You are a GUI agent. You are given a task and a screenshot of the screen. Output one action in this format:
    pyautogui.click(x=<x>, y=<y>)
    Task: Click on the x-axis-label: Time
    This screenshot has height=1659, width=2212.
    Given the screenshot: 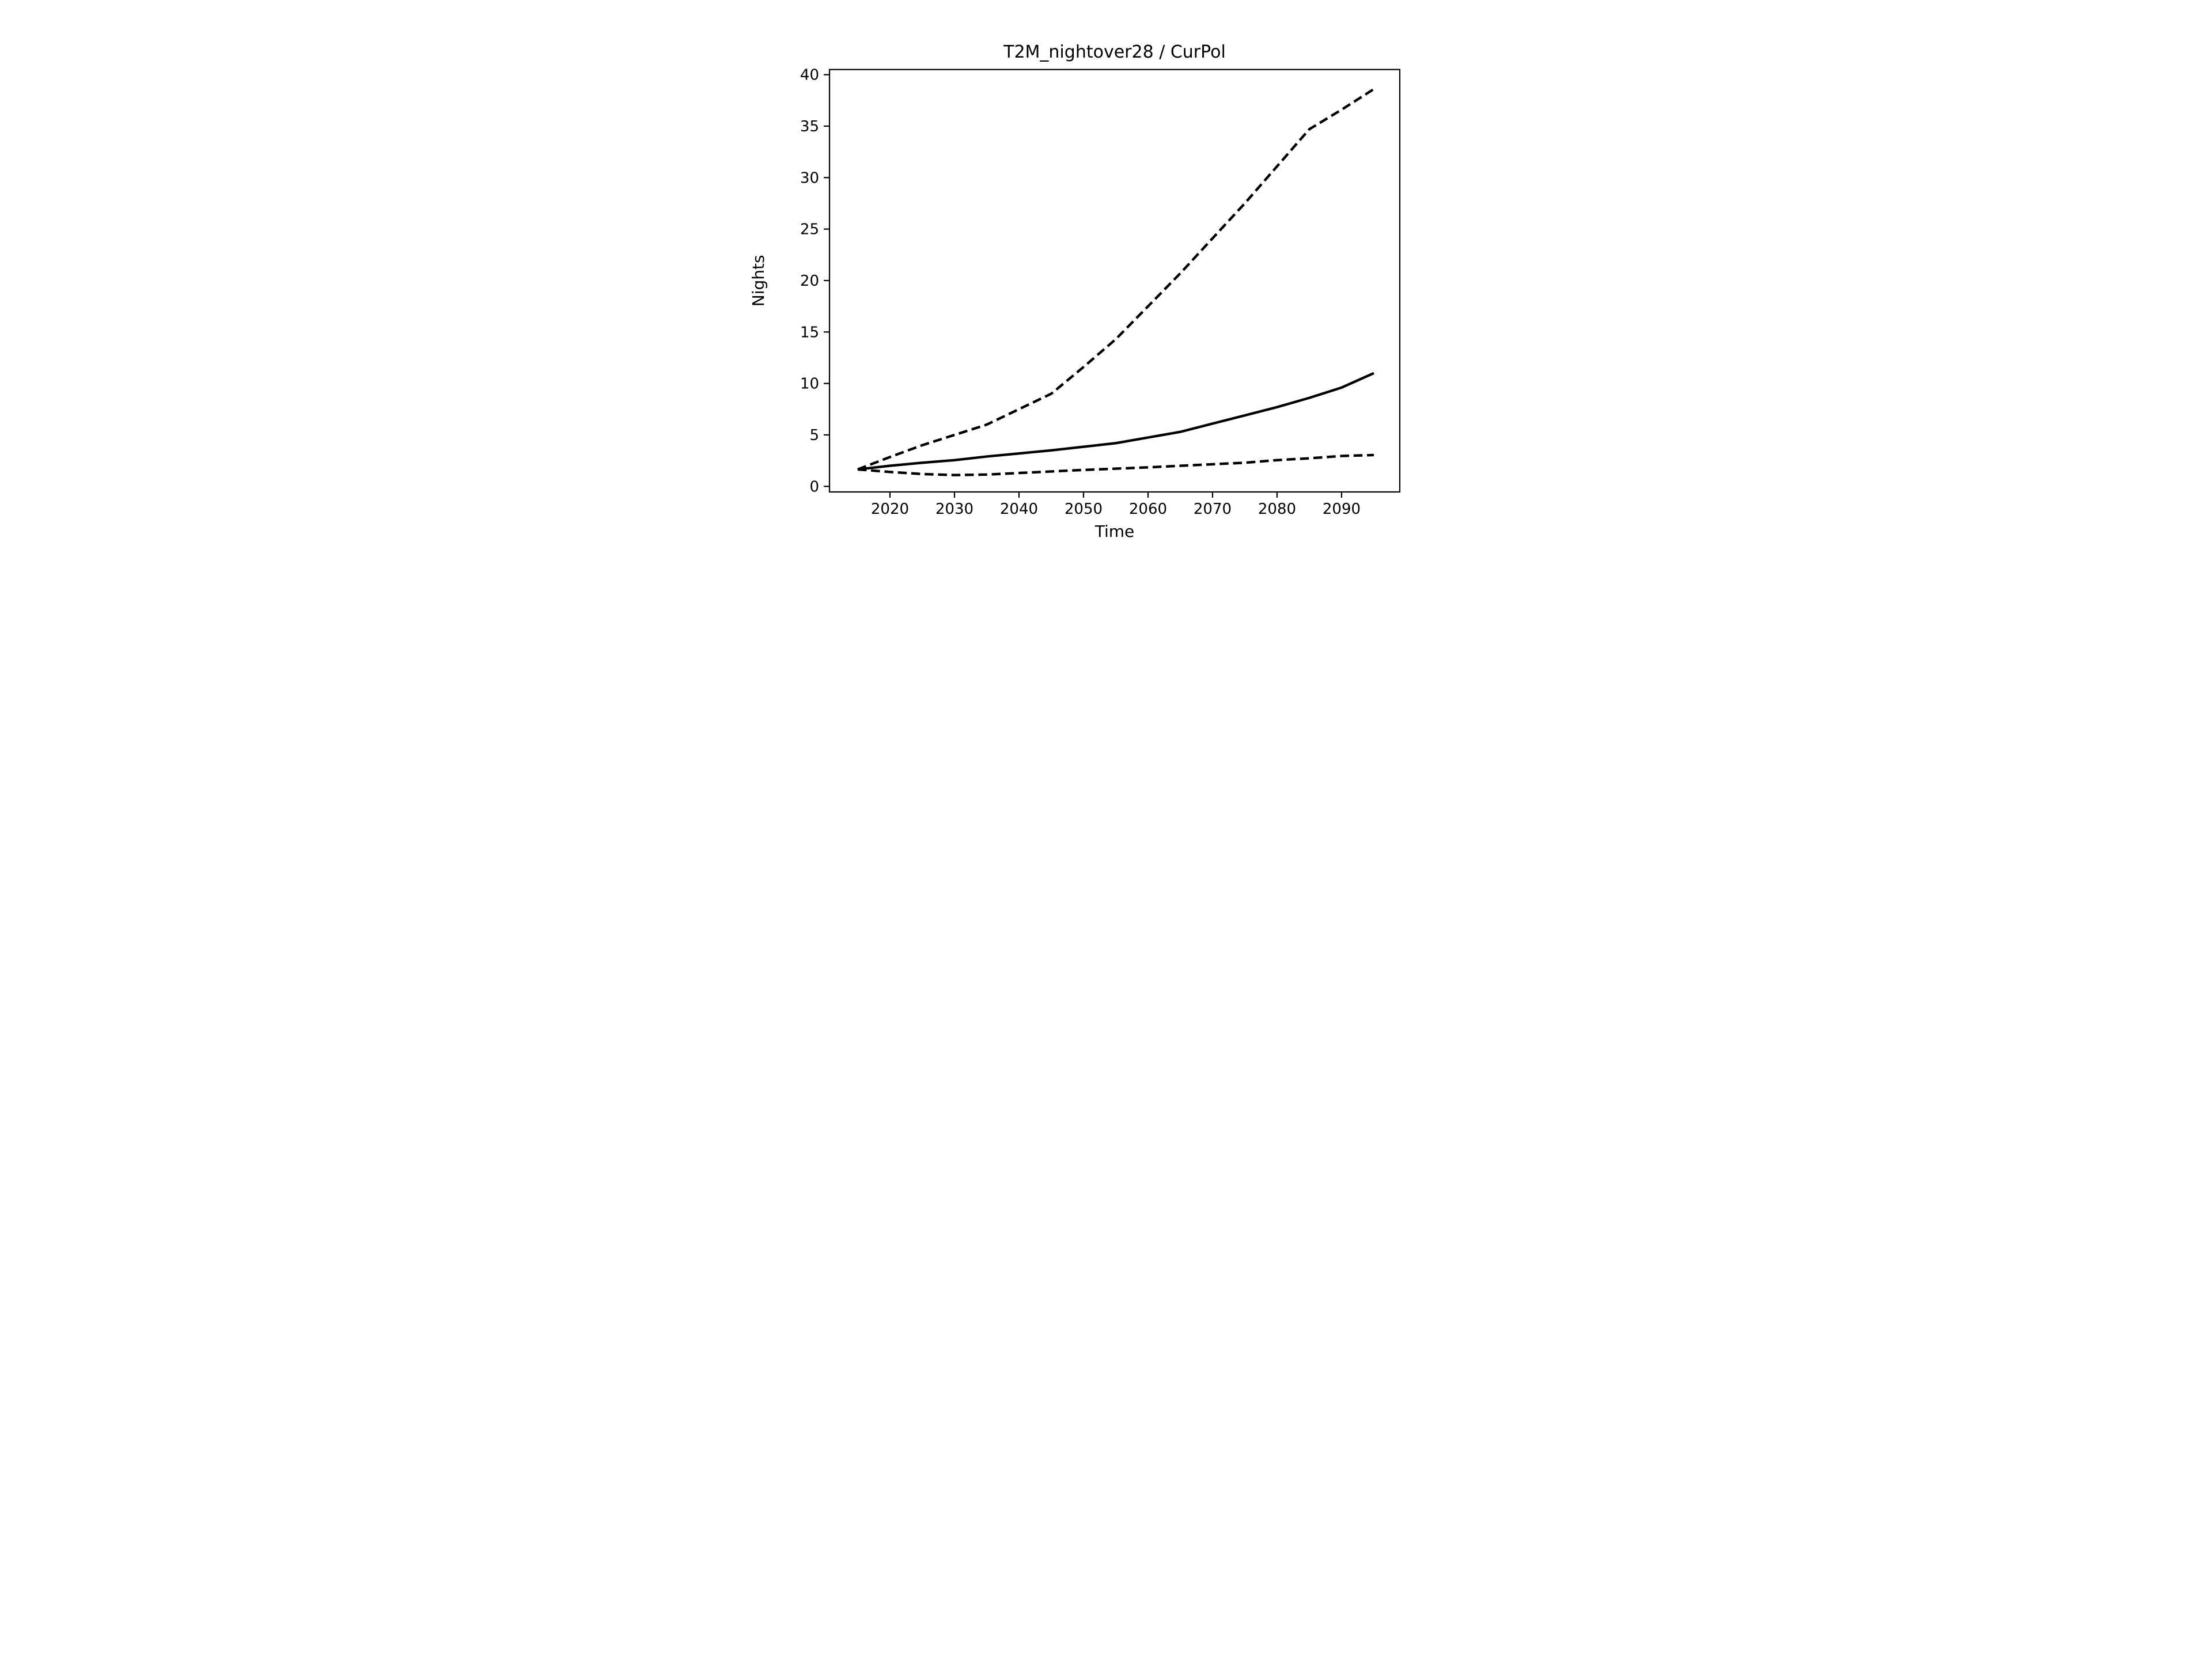 What is the action you would take?
    pyautogui.click(x=1114, y=531)
    